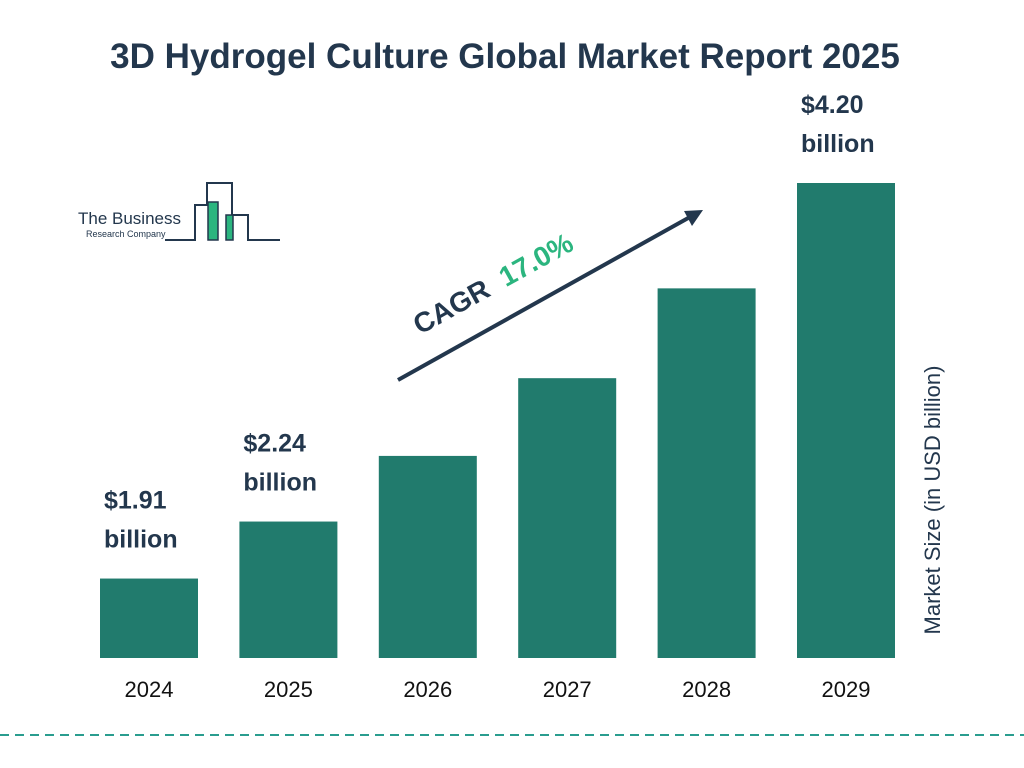  What do you see at coordinates (427, 556) in the screenshot?
I see `bar-2026` at bounding box center [427, 556].